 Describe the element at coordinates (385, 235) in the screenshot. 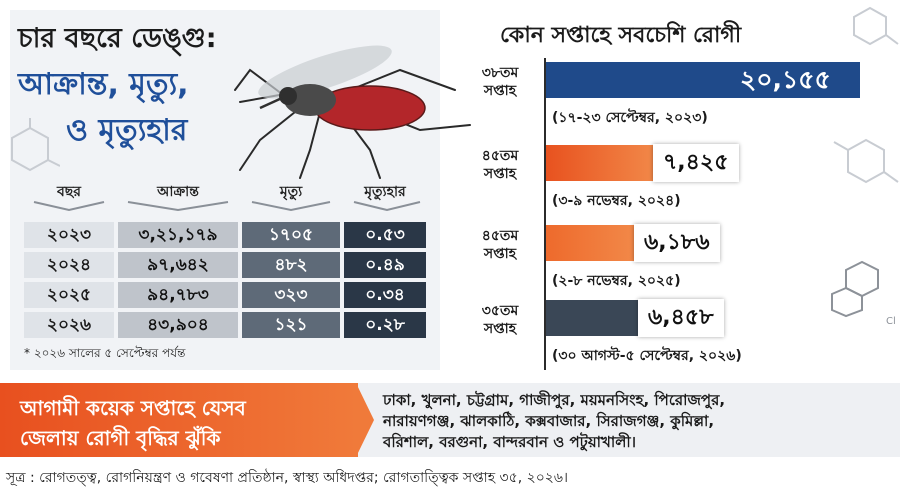

I see `cell-rate: ০.৫৩` at that location.